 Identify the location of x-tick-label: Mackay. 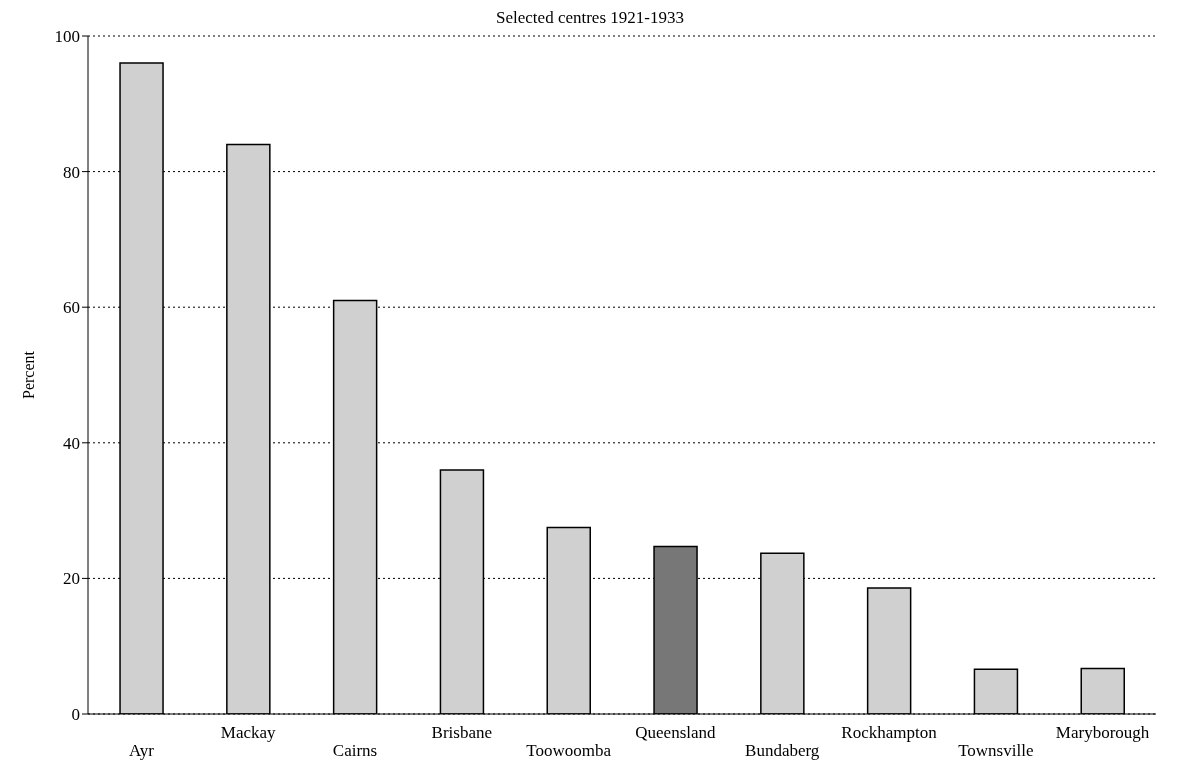
(248, 732).